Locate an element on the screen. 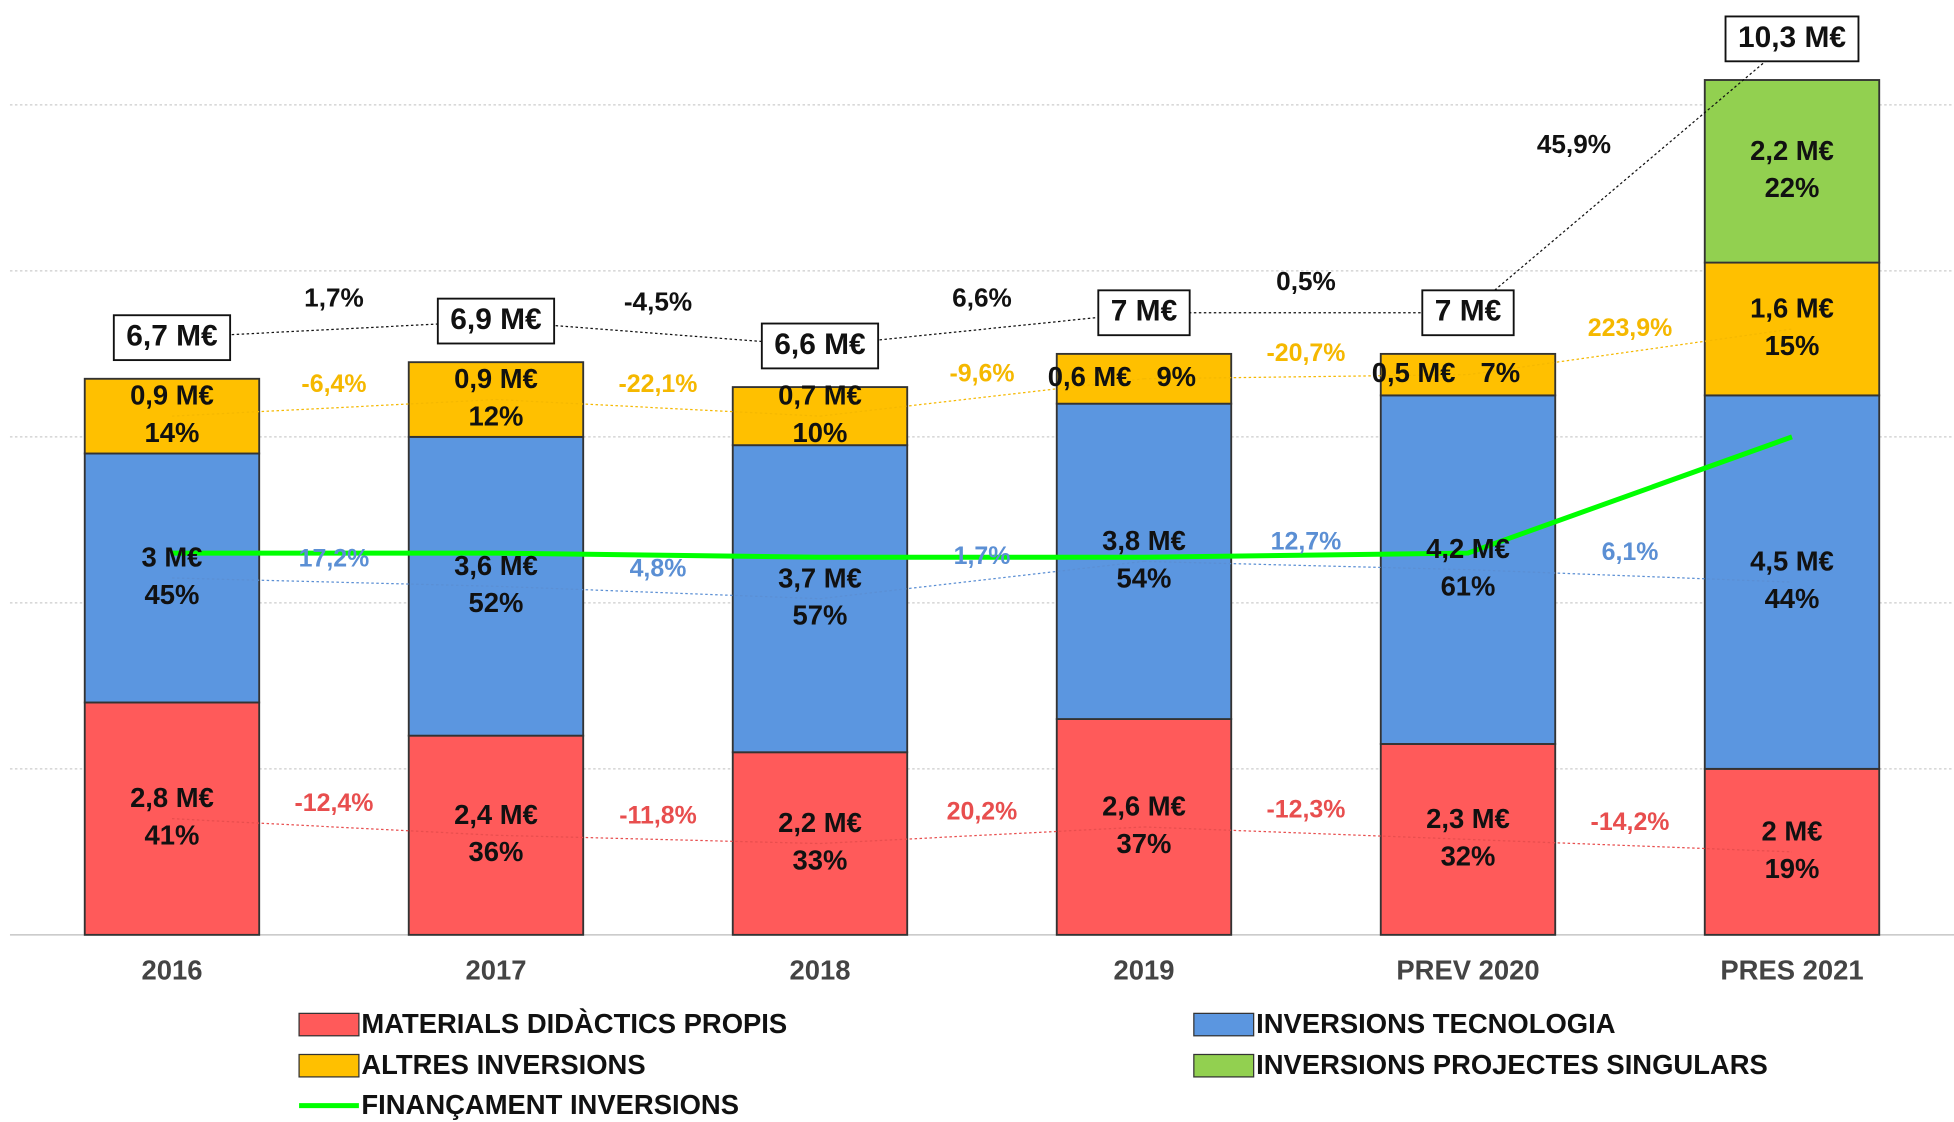  value-label: 2 M€ is located at coordinates (1792, 830).